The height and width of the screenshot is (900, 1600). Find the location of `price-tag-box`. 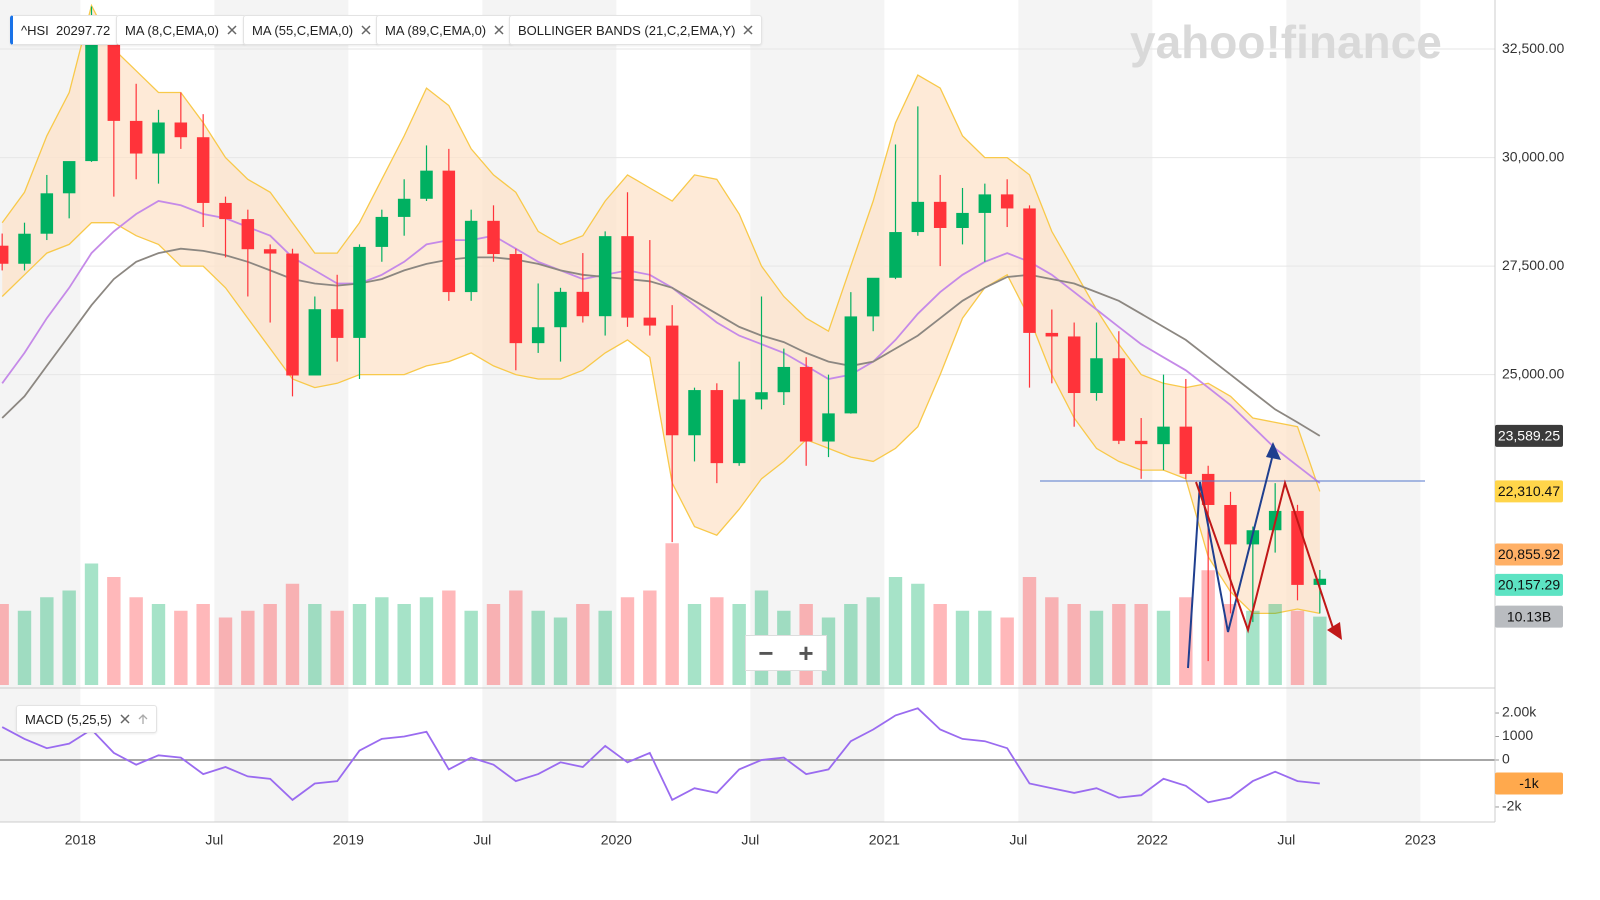

price-tag-box is located at coordinates (1529, 435).